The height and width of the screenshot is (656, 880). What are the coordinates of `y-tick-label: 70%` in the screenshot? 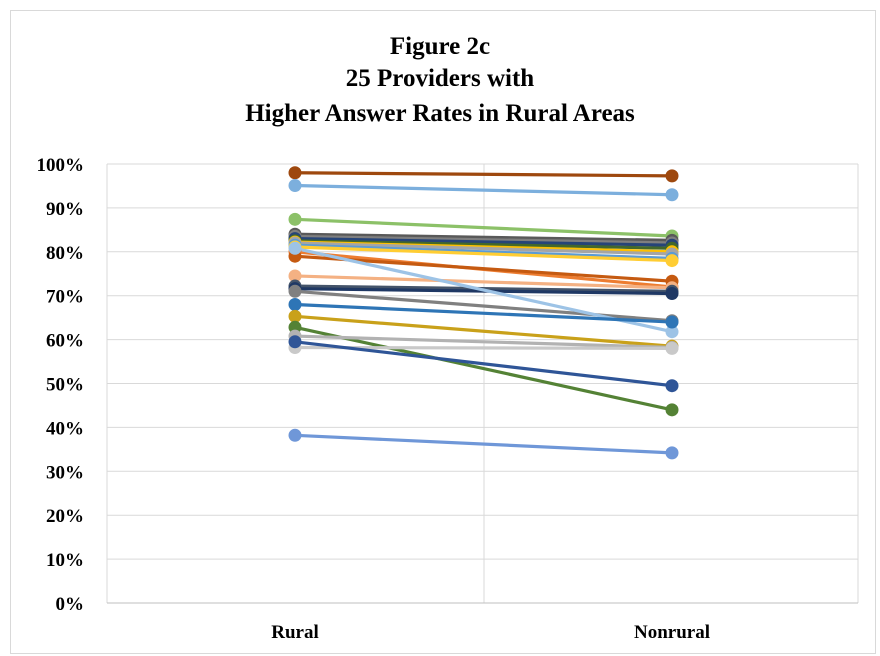 It's located at (65, 297).